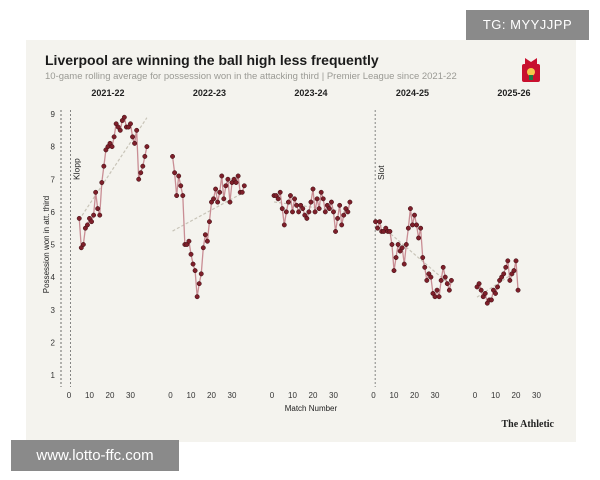 The image size is (600, 480). Describe the element at coordinates (531, 70) in the screenshot. I see `liverpool-crest-icon` at that location.